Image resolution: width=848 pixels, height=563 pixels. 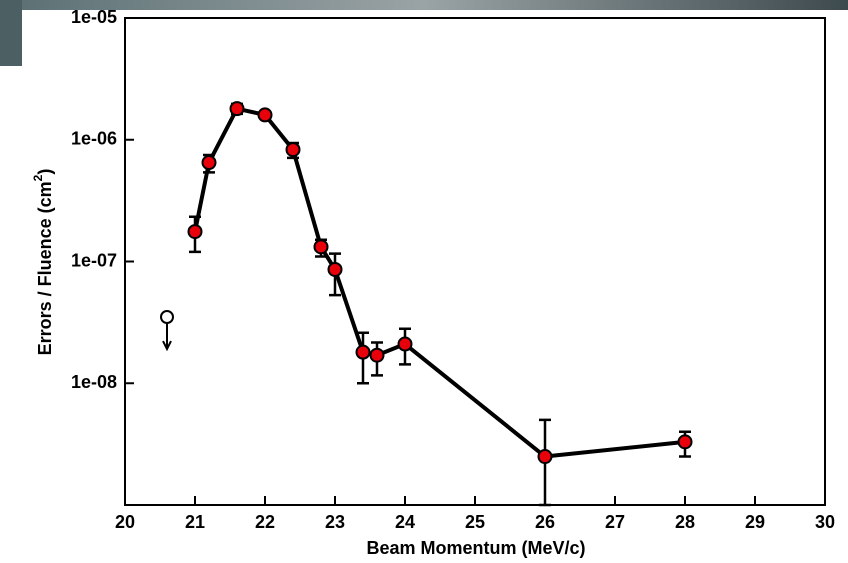 I want to click on y-axis-title-main: Errors / Fluence (cm, so click(x=45, y=268).